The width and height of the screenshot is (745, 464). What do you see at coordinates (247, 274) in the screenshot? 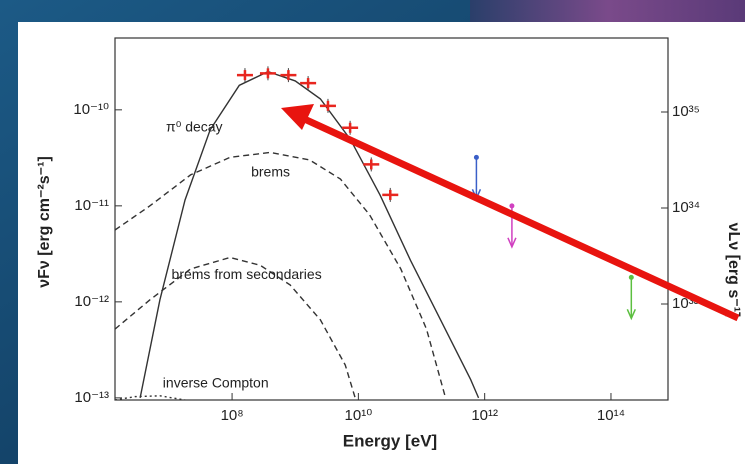
I see `annotation: brems from secondaries` at bounding box center [247, 274].